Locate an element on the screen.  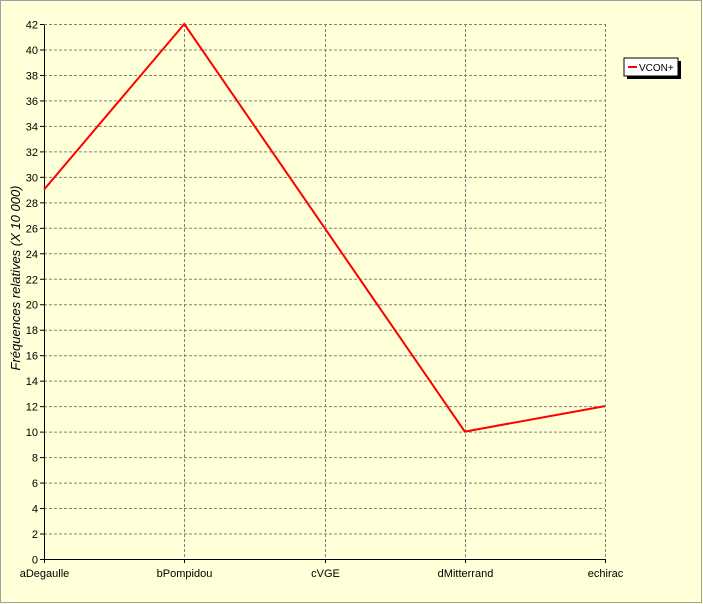
y-tick-label: 8 is located at coordinates (35, 459).